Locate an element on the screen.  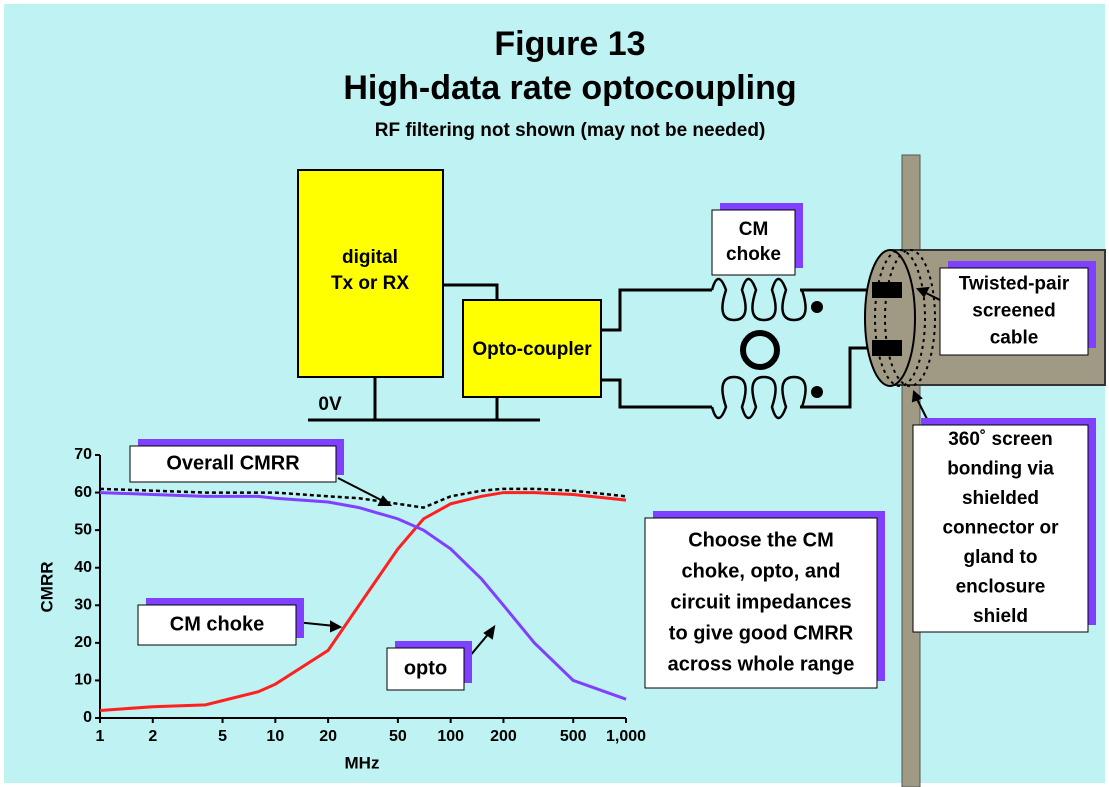
choke-coils is located at coordinates (758, 348).